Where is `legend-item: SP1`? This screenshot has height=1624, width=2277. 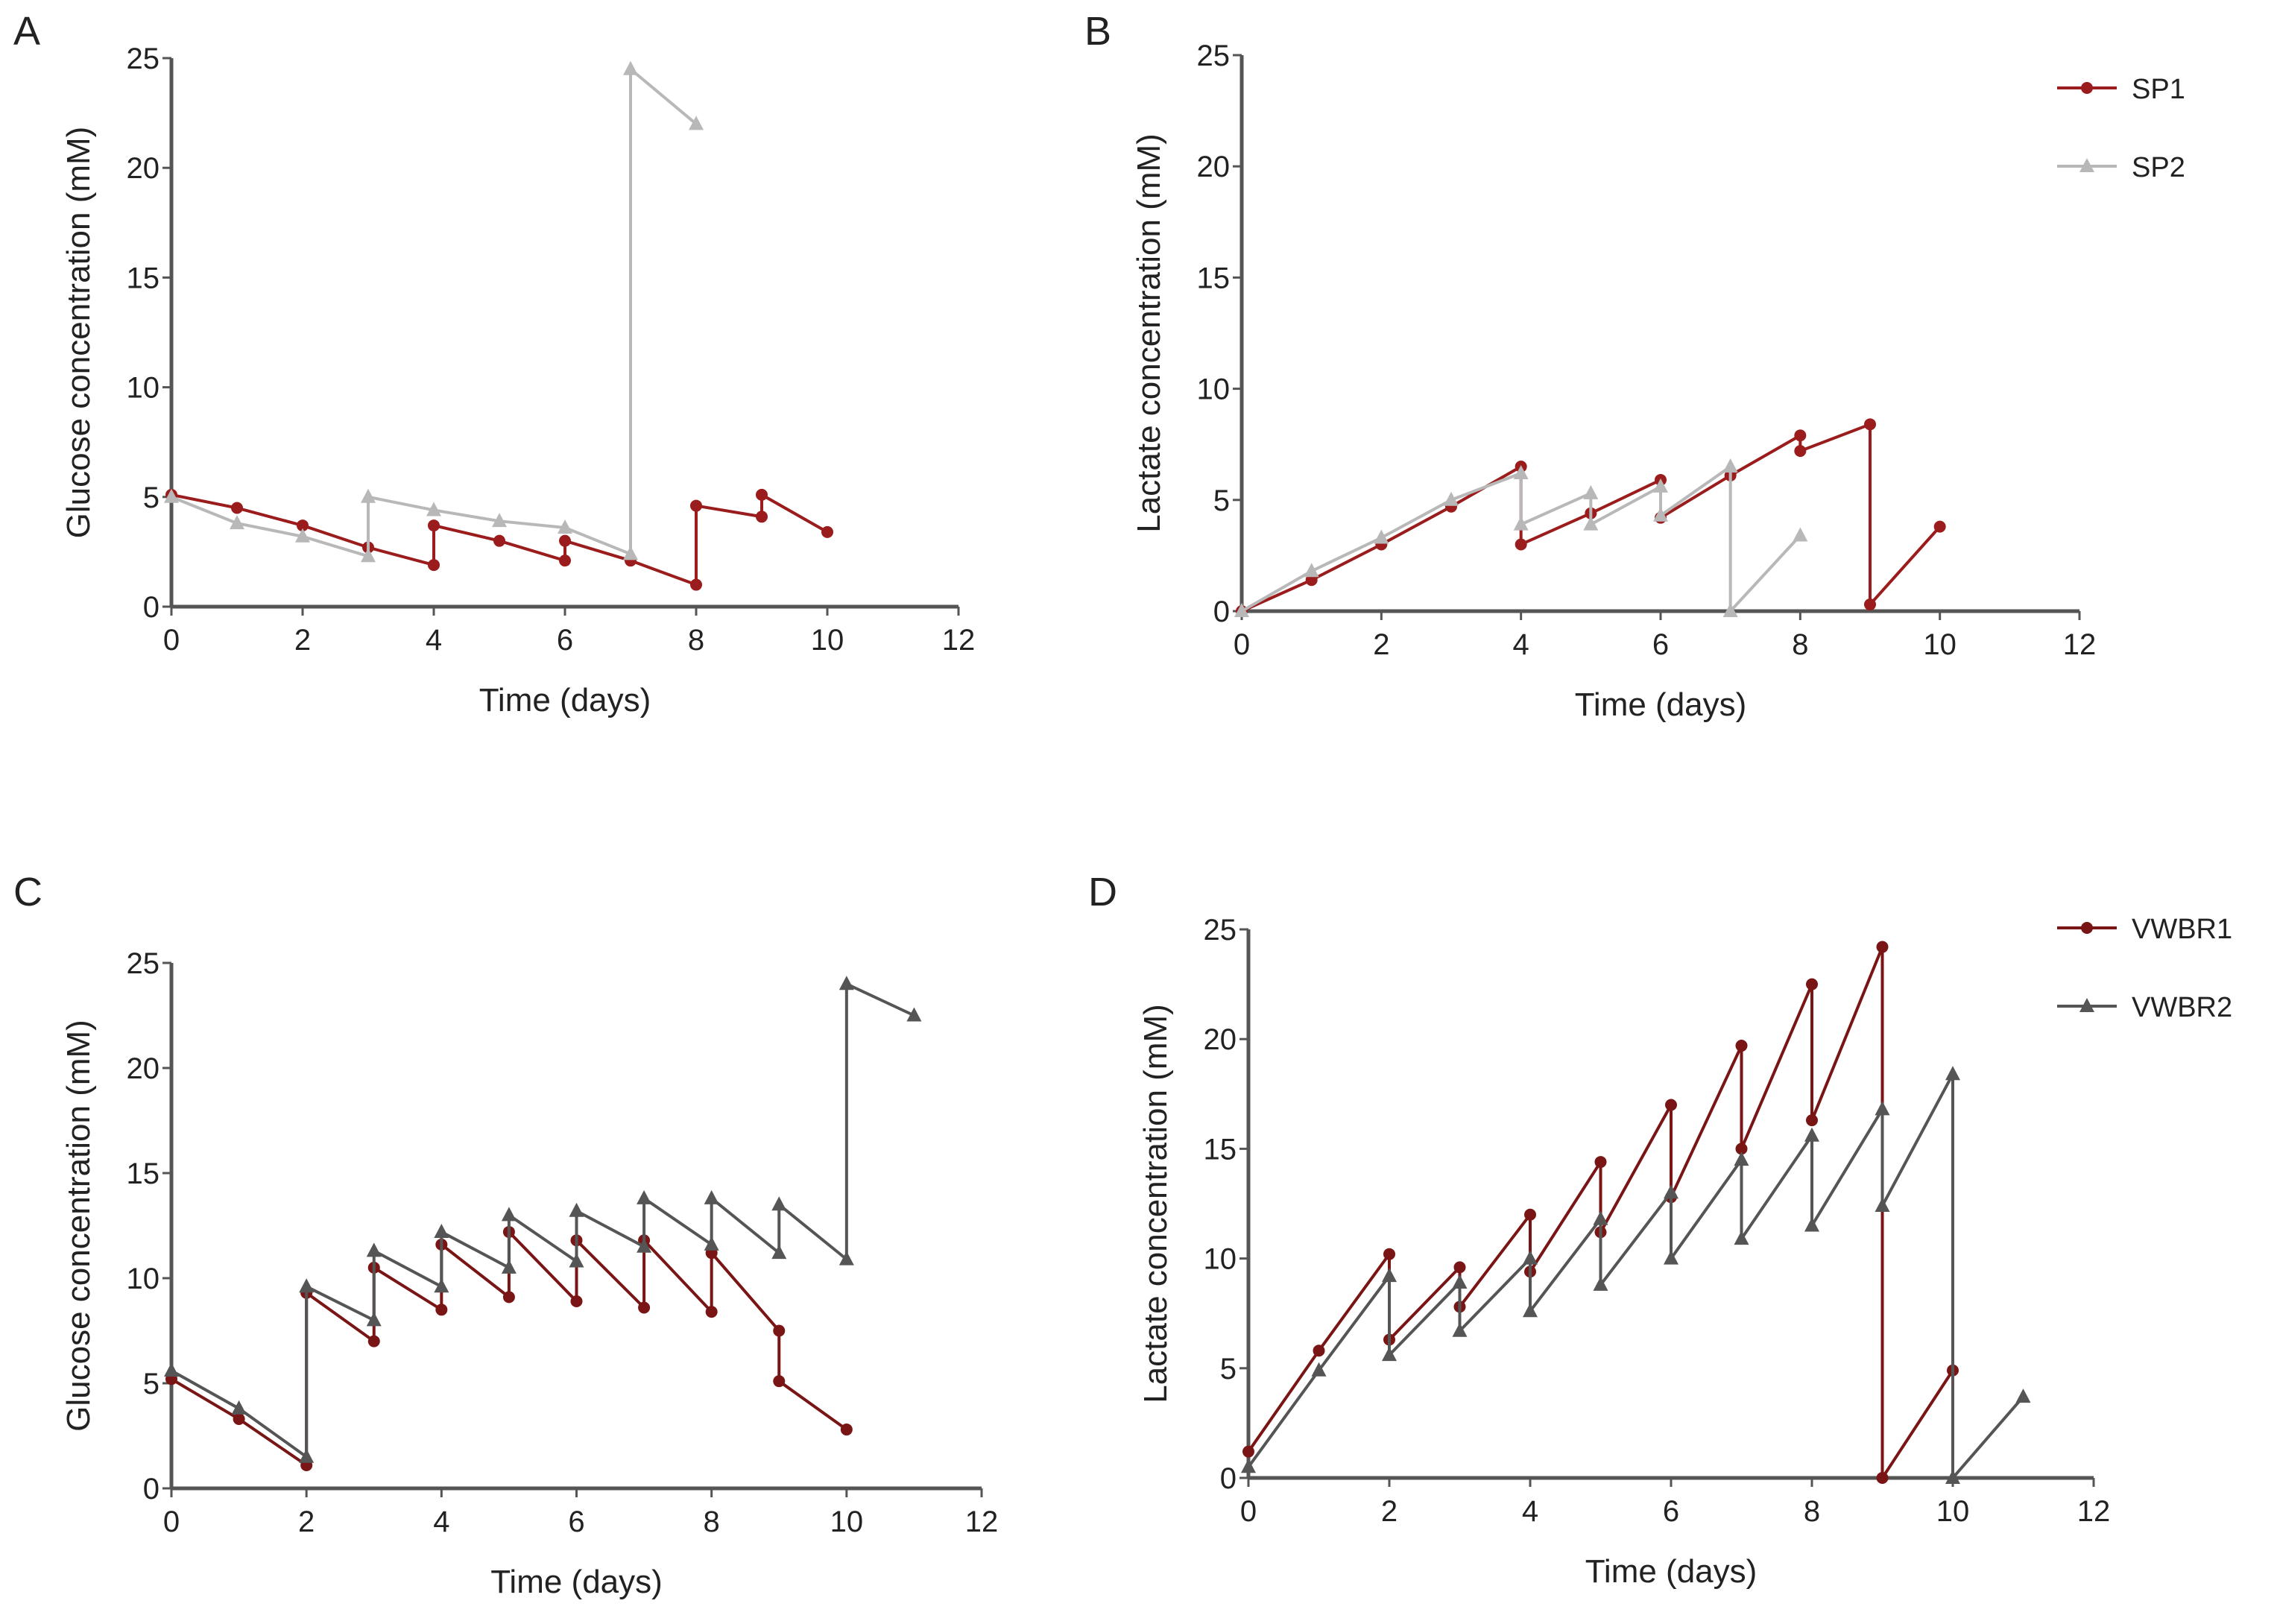
legend-item: SP1 is located at coordinates (2121, 89).